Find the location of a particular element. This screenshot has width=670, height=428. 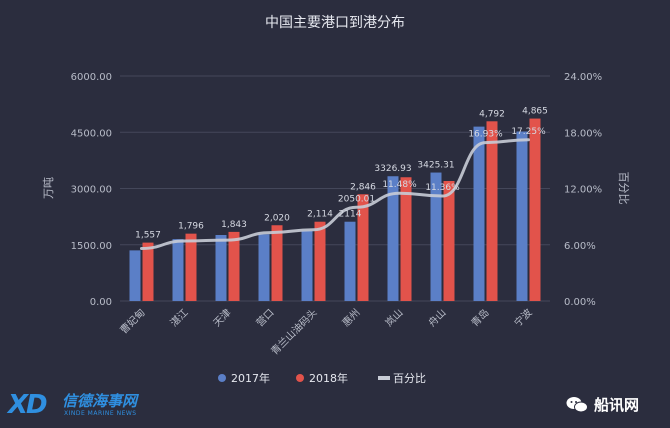

line-label: 17.25% is located at coordinates (528, 132).